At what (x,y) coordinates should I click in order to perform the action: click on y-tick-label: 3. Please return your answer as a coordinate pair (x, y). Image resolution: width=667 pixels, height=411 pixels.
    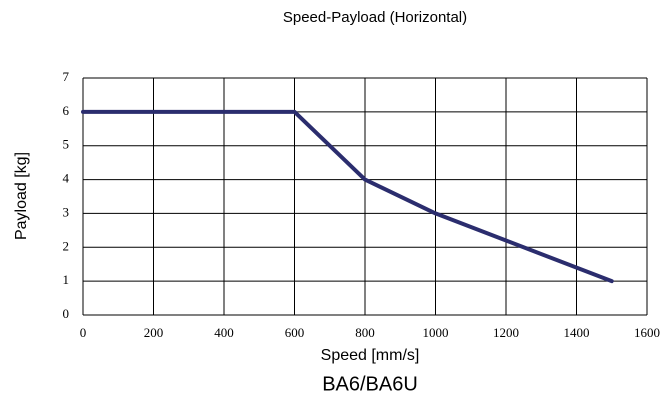
    Looking at the image, I should click on (66, 211).